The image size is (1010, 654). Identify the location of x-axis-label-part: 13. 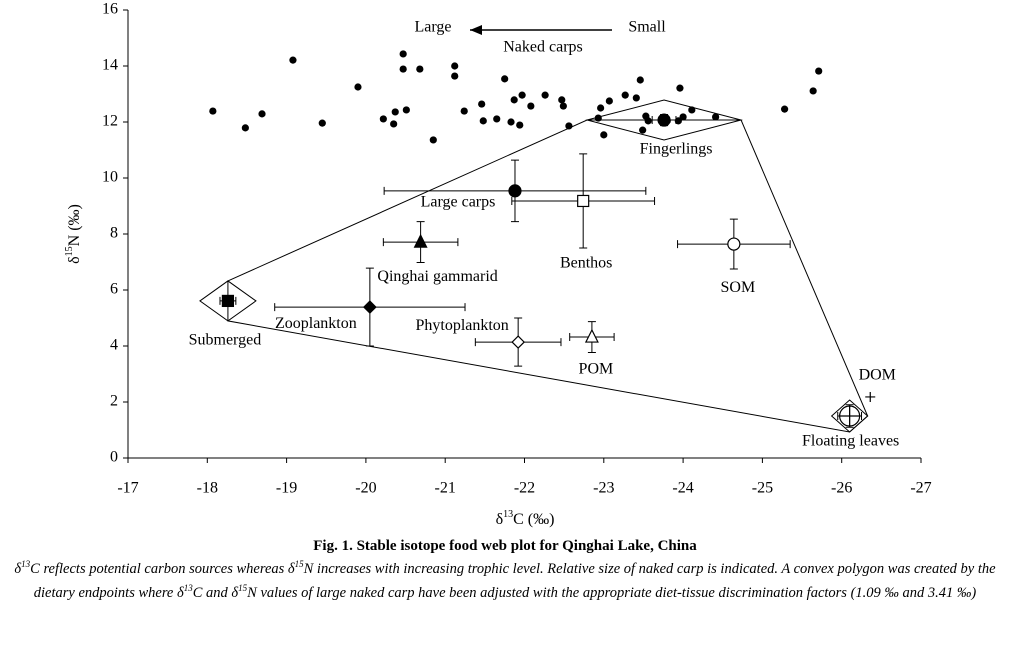
(508, 514).